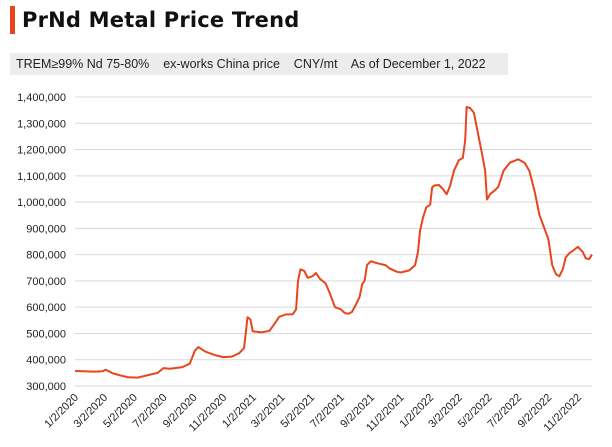 This screenshot has height=447, width=612. Describe the element at coordinates (41, 203) in the screenshot. I see `y-tick-label: 1,000,000` at that location.